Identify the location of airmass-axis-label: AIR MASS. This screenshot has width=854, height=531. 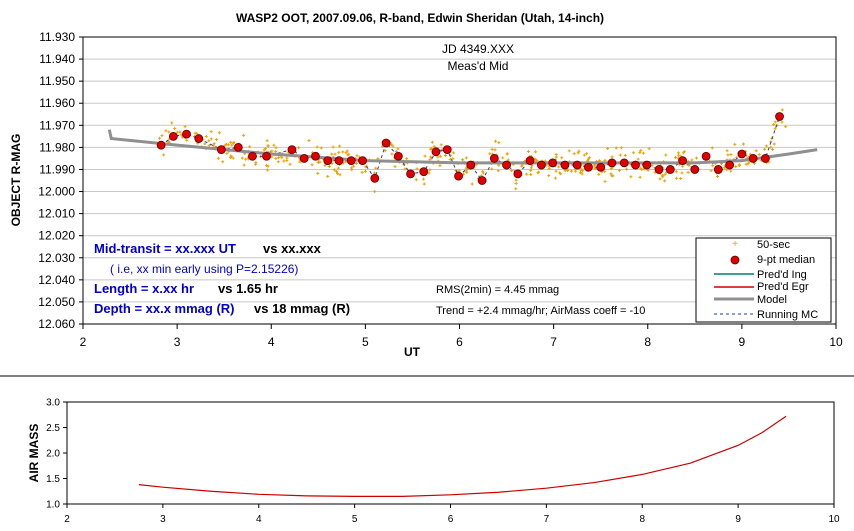
(34, 453).